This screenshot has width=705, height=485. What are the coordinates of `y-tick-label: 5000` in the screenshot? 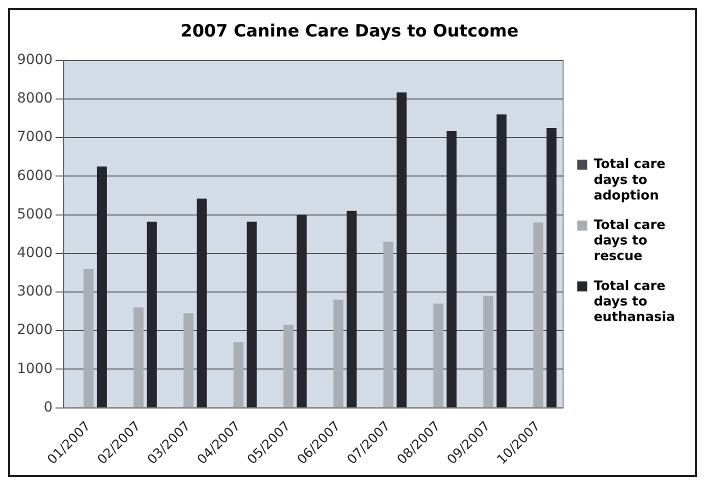 It's located at (34, 214).